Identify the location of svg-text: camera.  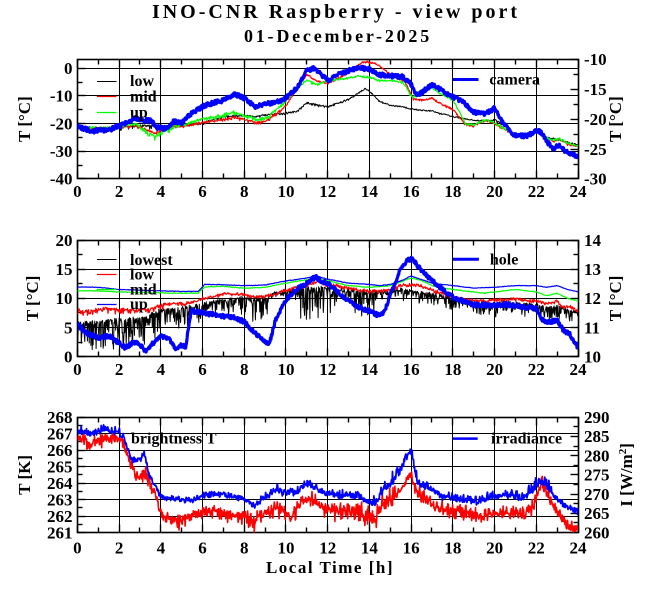
(514, 80).